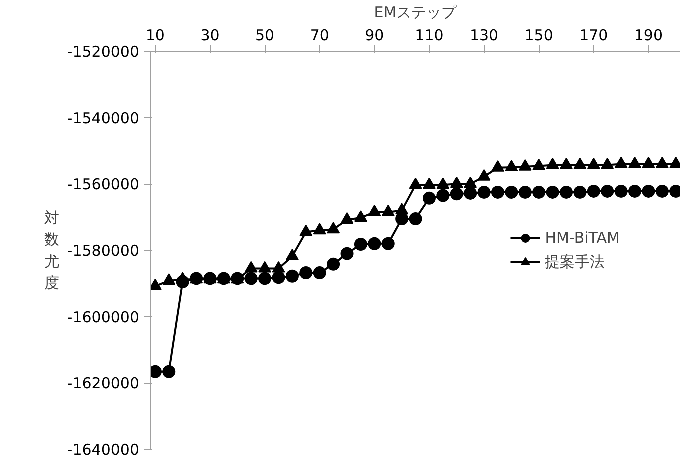  Describe the element at coordinates (52, 250) in the screenshot. I see `y-axis-title: 対数尤度` at that location.